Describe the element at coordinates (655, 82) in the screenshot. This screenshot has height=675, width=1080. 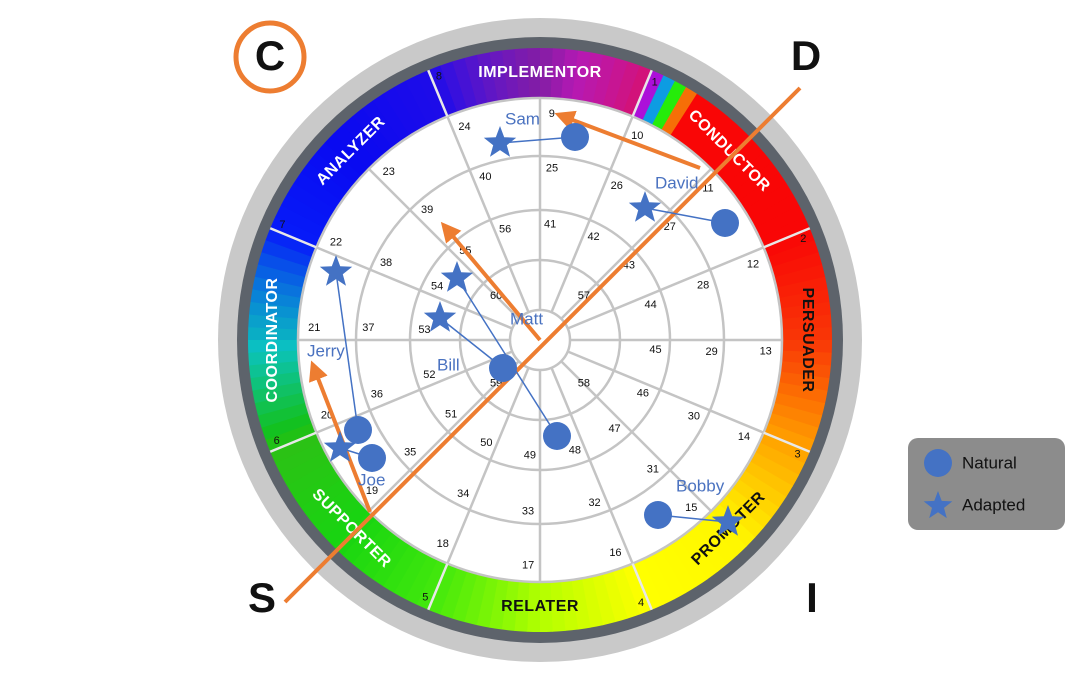
I see `segment-number: 1` at that location.